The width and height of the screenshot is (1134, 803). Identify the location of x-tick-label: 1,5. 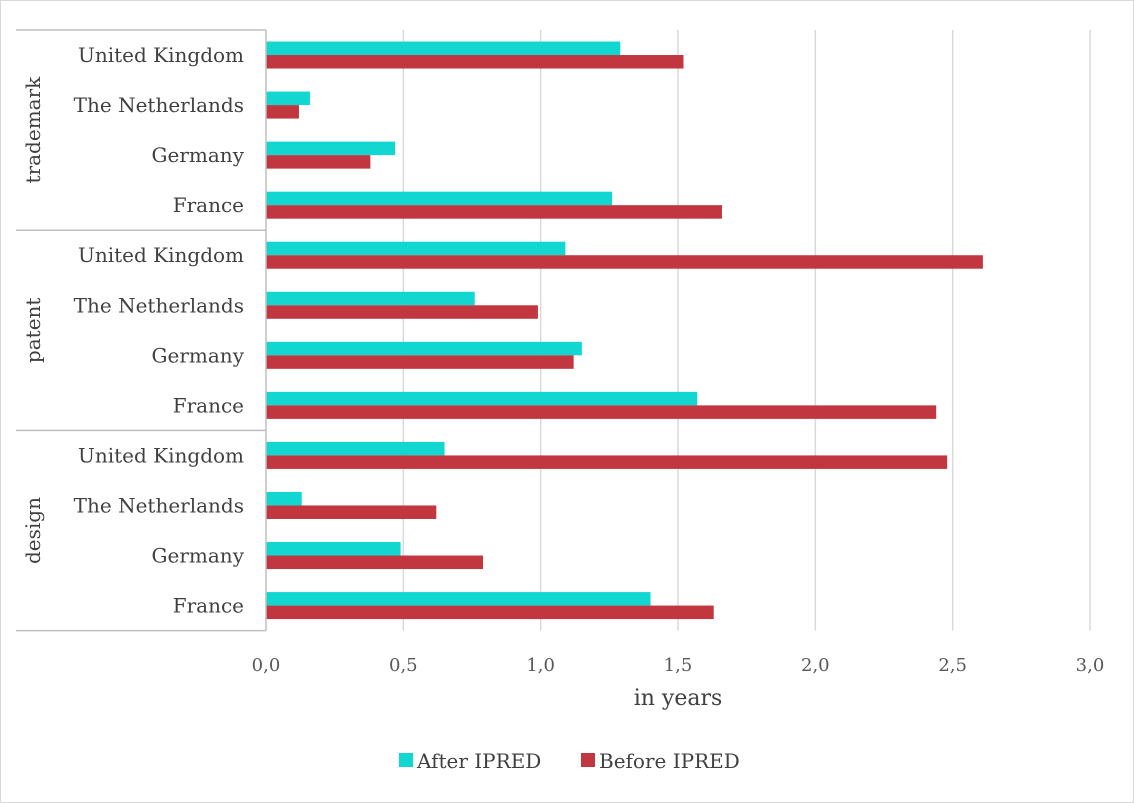
(678, 665).